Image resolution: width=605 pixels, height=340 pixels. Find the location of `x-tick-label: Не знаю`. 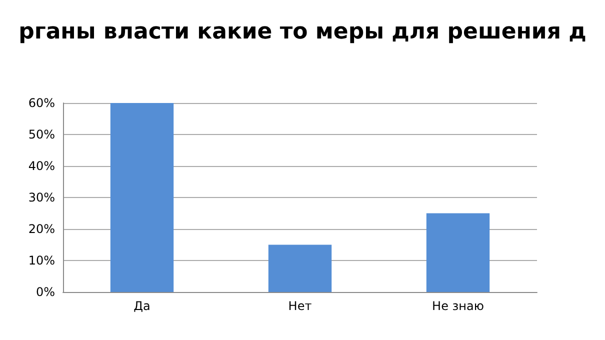

x-tick-label: Не знаю is located at coordinates (458, 306).